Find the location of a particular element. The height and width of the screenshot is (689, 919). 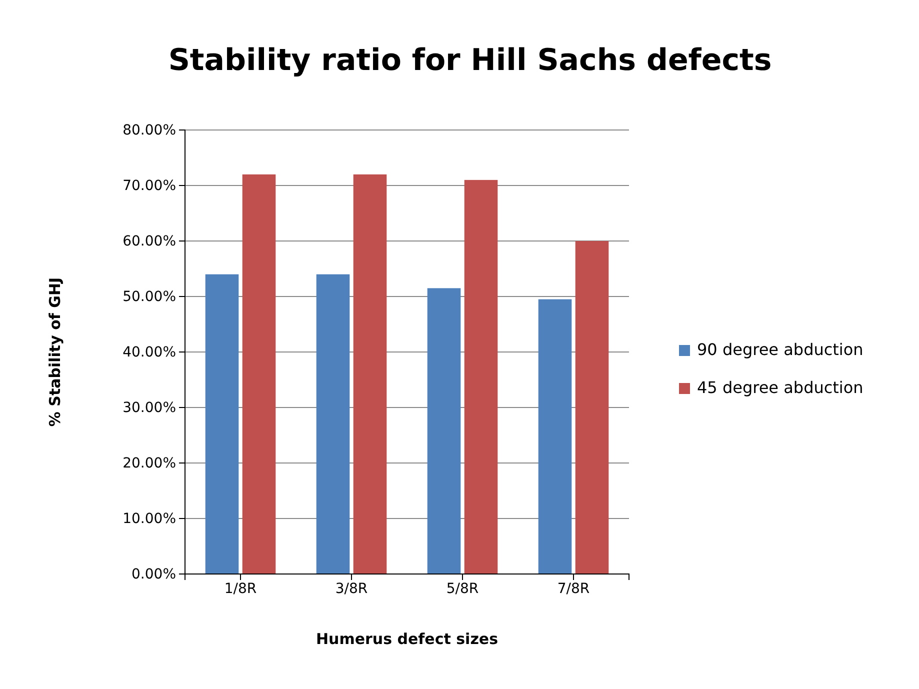

y-tick-label: 10.00% is located at coordinates (149, 518).